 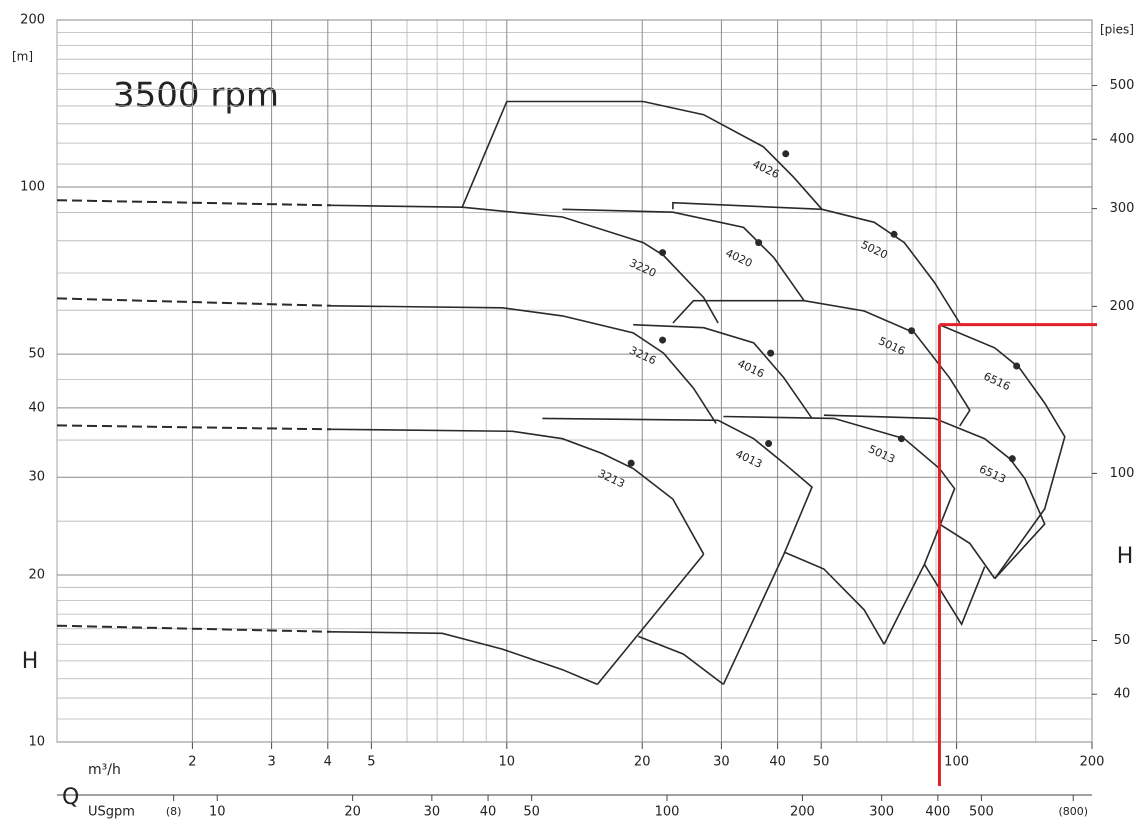 What do you see at coordinates (488, 812) in the screenshot?
I see `x2-tick-label: 40` at bounding box center [488, 812].